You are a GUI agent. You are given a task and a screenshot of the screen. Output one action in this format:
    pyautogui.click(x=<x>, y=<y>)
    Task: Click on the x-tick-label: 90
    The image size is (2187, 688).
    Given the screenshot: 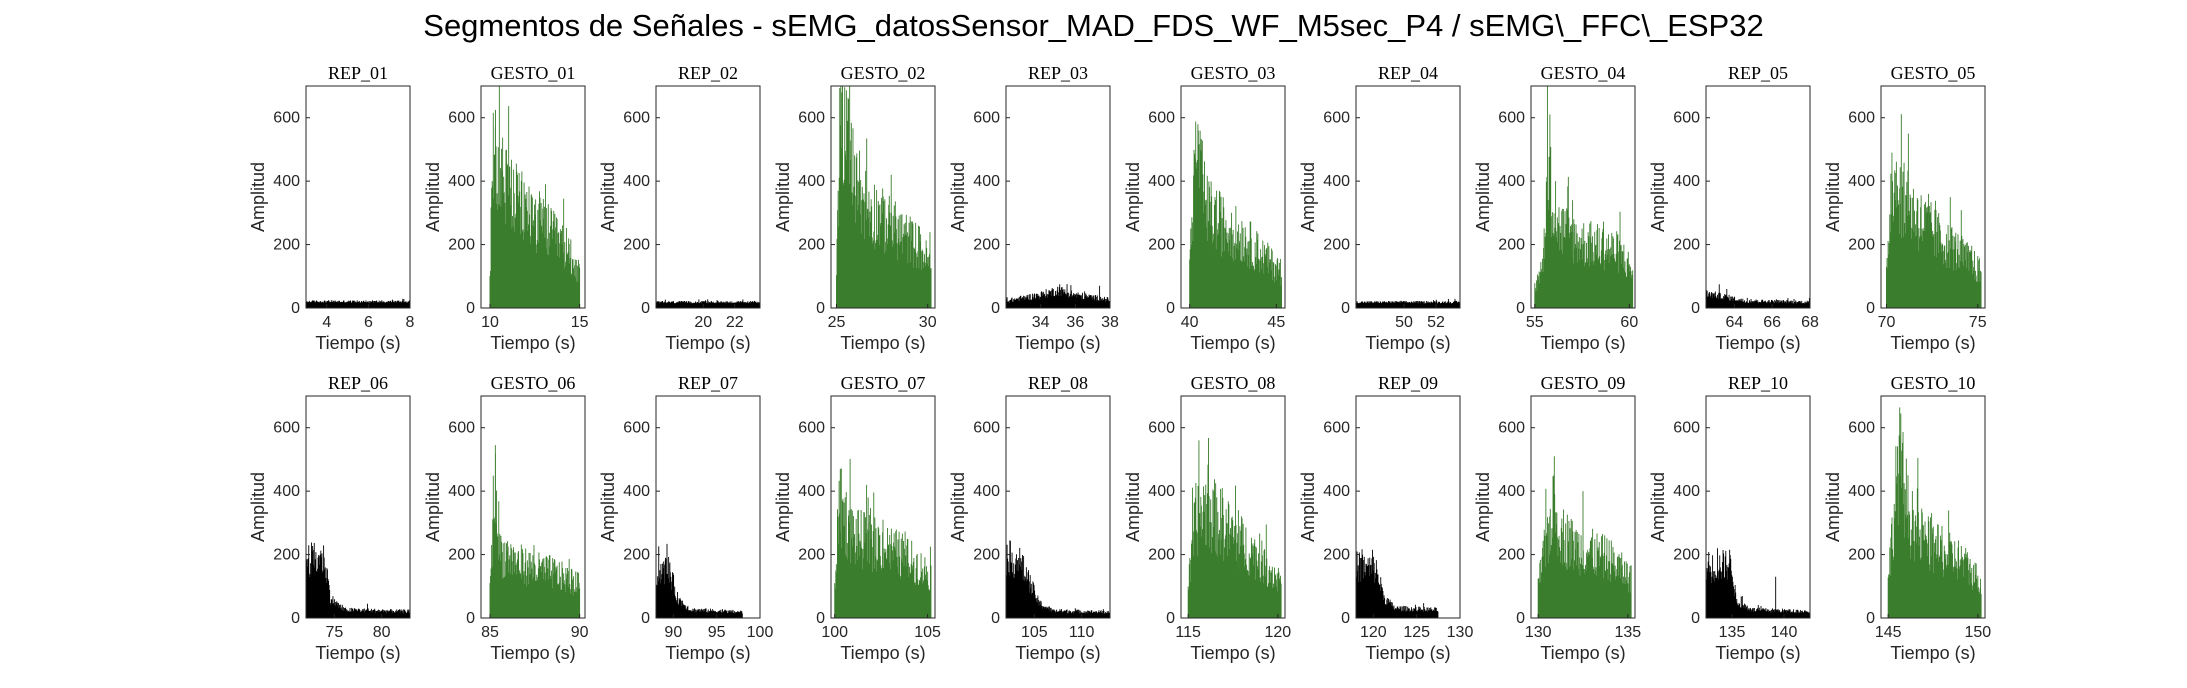 What is the action you would take?
    pyautogui.click(x=673, y=632)
    